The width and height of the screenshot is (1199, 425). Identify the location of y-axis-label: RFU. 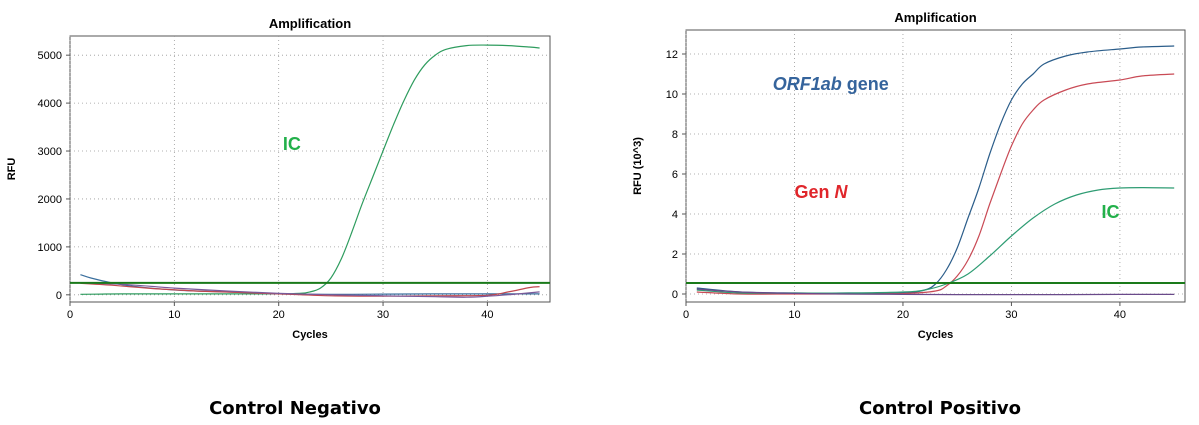
(12, 169).